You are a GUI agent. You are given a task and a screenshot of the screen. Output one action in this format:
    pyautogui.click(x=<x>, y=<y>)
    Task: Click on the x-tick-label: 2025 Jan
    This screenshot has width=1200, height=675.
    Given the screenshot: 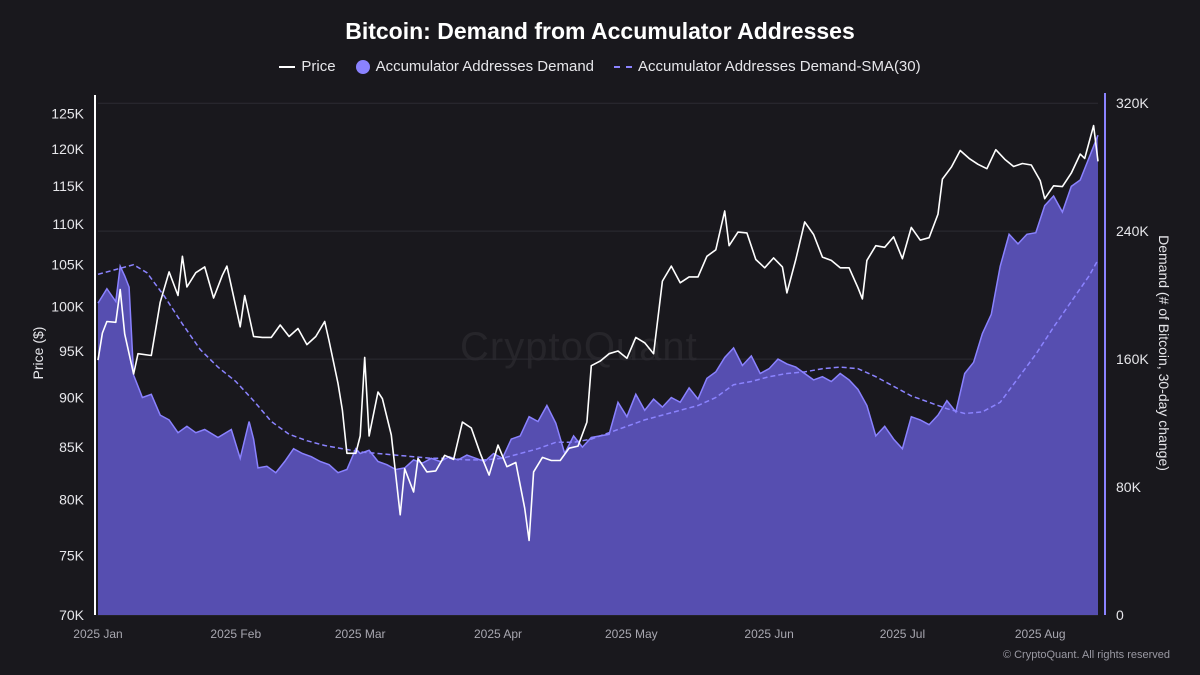 What is the action you would take?
    pyautogui.click(x=97, y=634)
    